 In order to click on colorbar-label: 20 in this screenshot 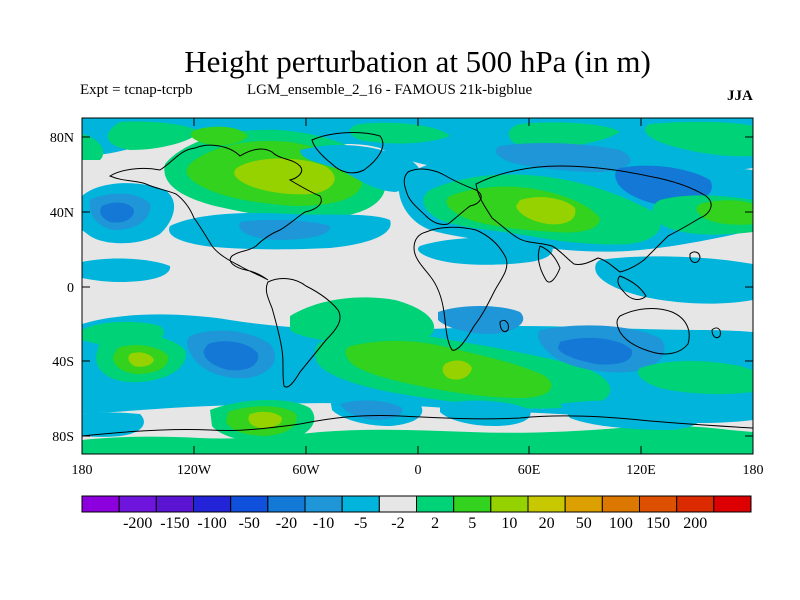, I will do `click(547, 523)`.